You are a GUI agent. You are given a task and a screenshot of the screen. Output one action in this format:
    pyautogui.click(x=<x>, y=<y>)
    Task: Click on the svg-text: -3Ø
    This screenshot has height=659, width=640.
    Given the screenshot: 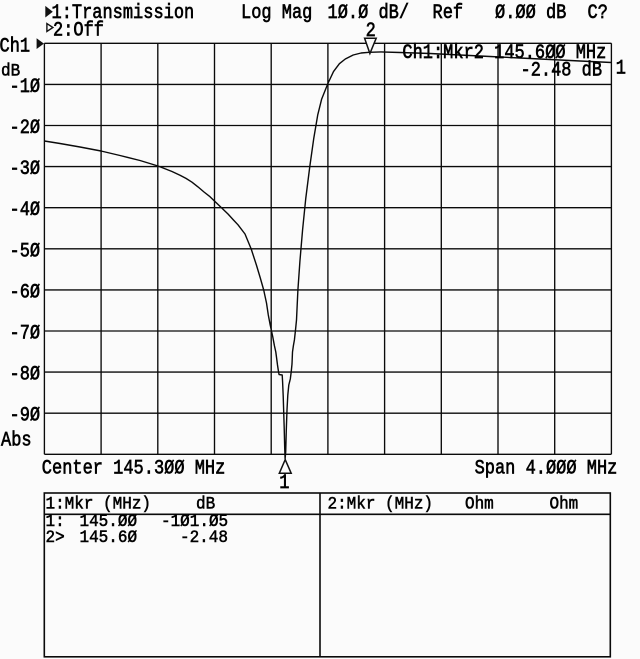 What is the action you would take?
    pyautogui.click(x=25, y=169)
    